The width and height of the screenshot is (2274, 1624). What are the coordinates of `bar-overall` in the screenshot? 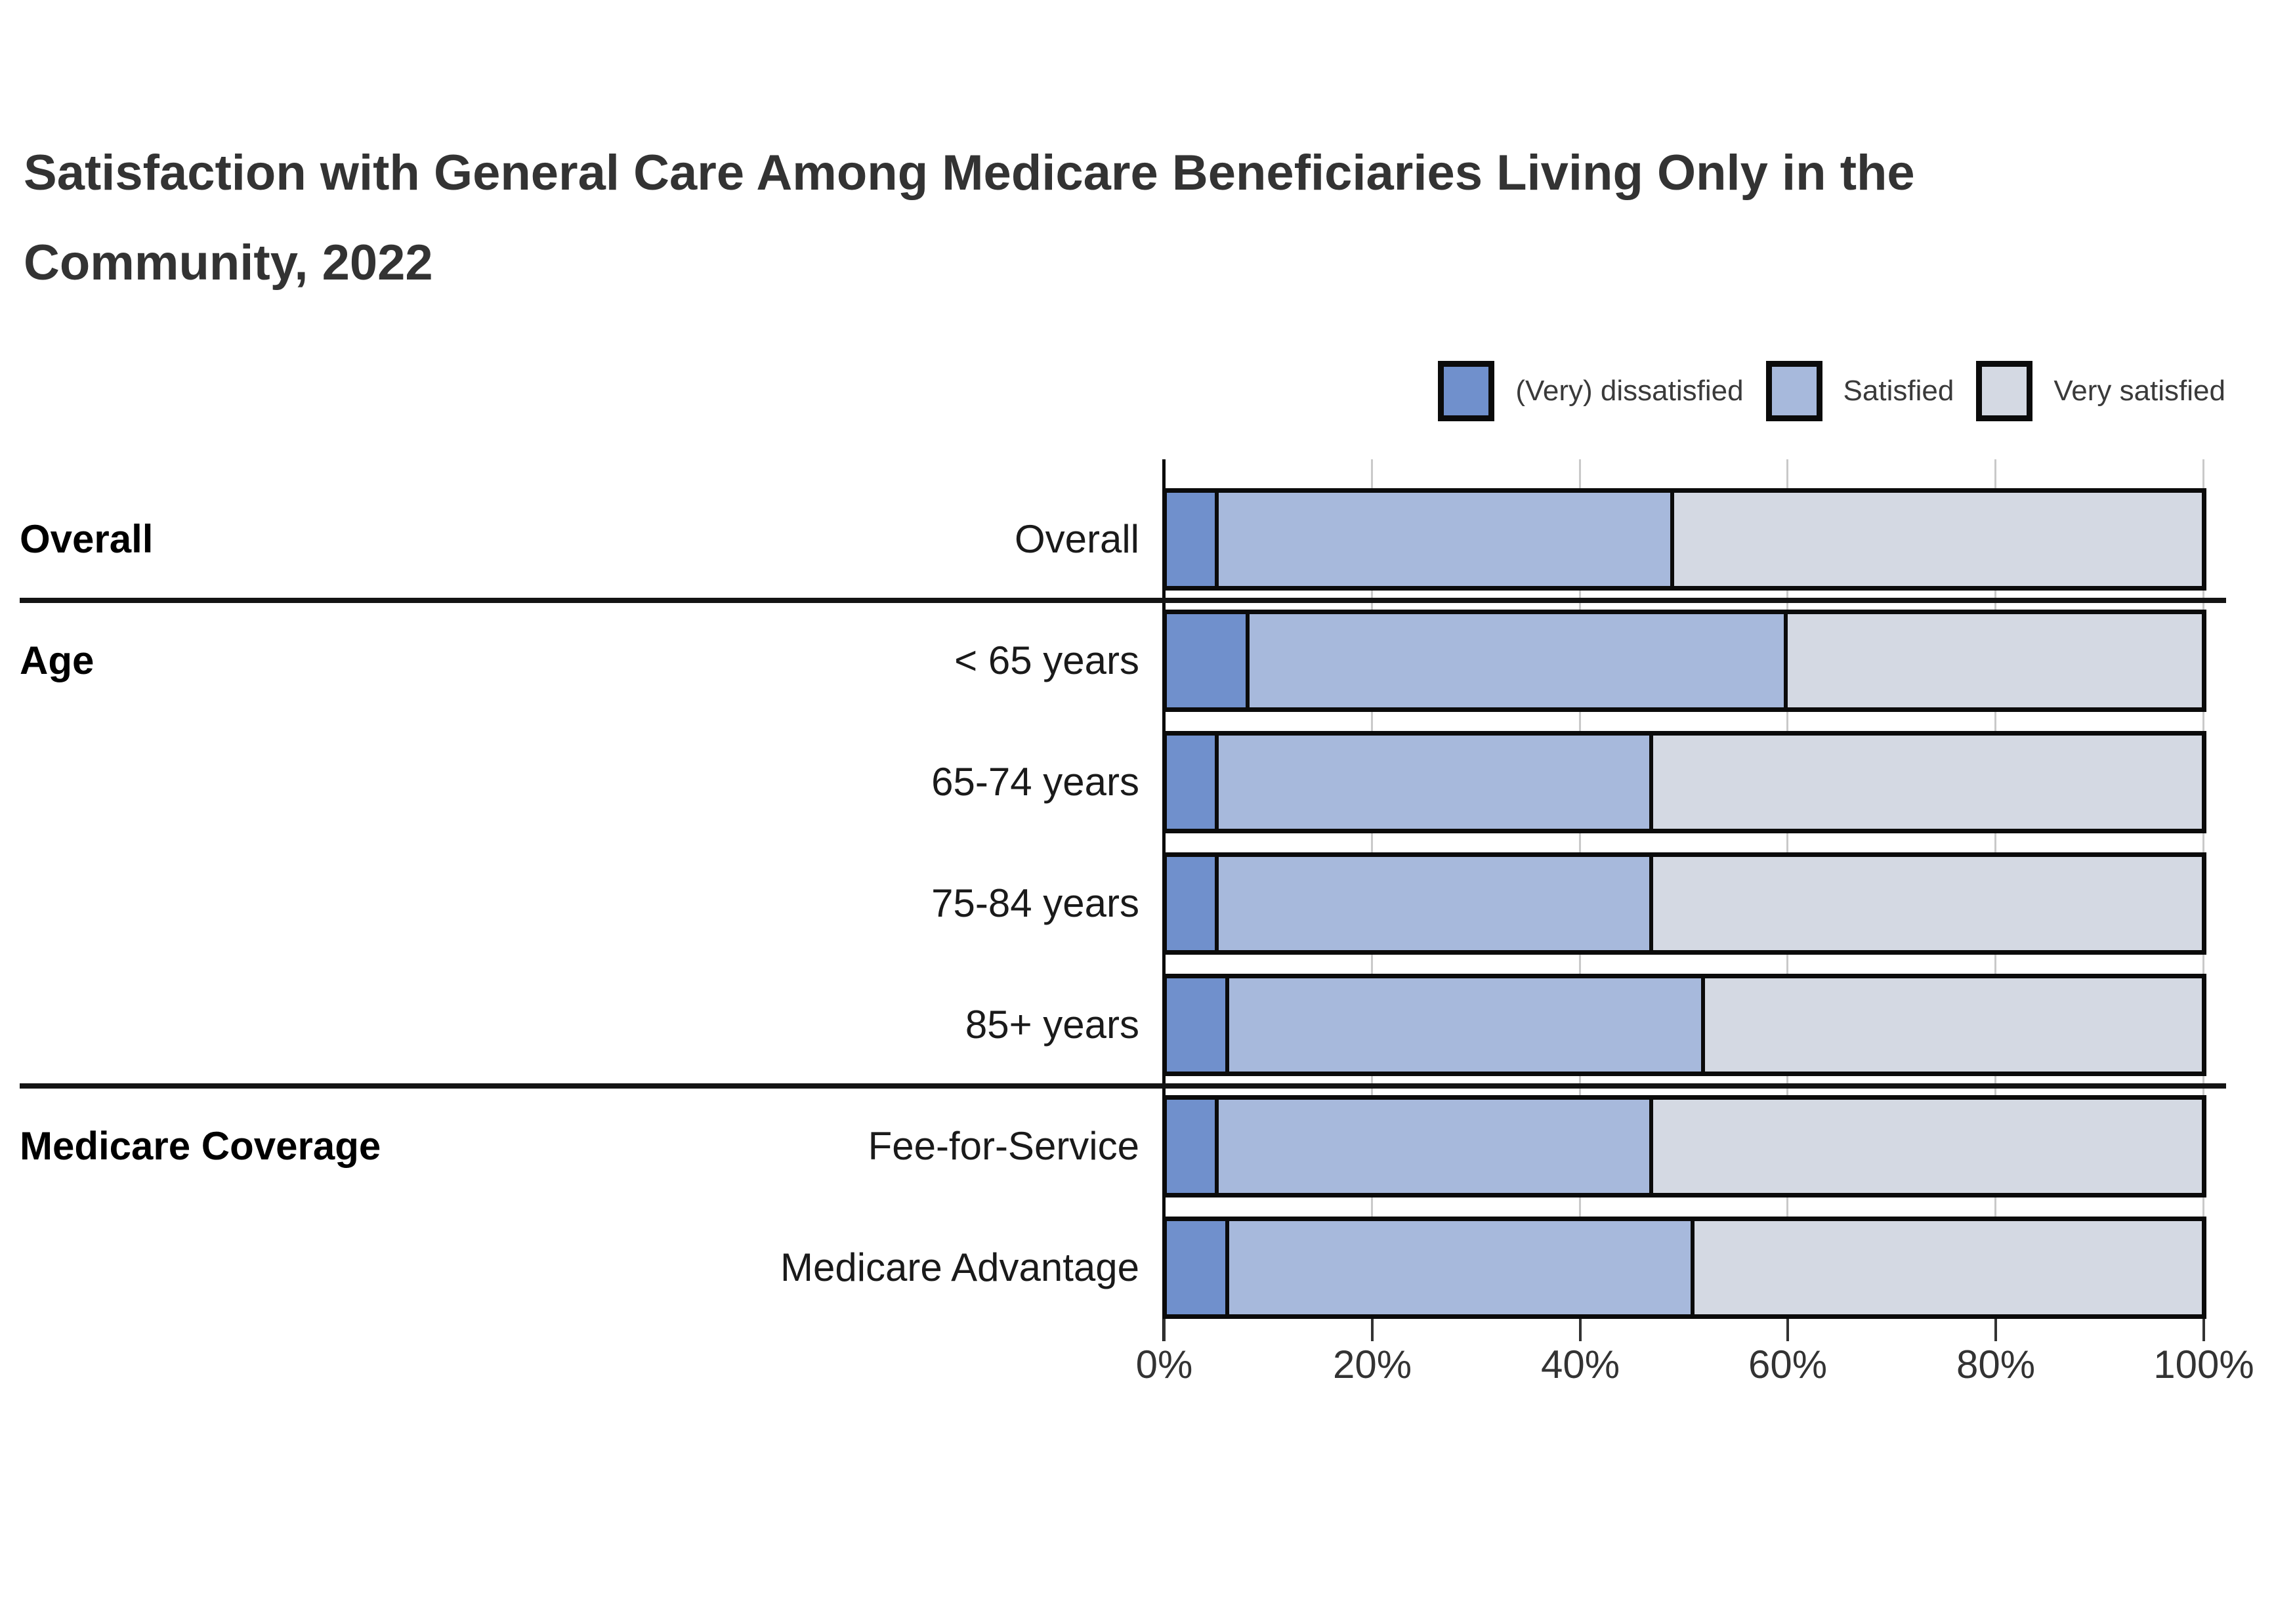 It's located at (1684, 539).